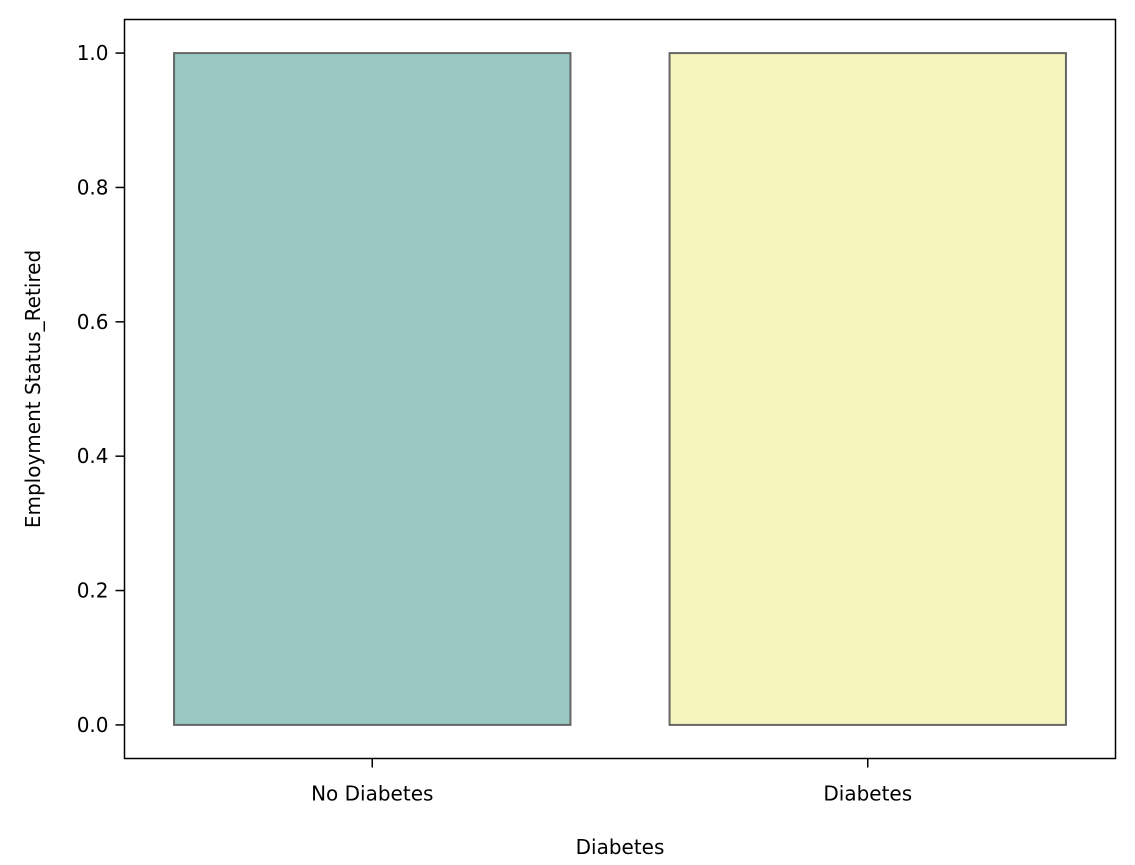 Image resolution: width=1135 pixels, height=865 pixels. I want to click on y-tick-label: 0.0, so click(93, 725).